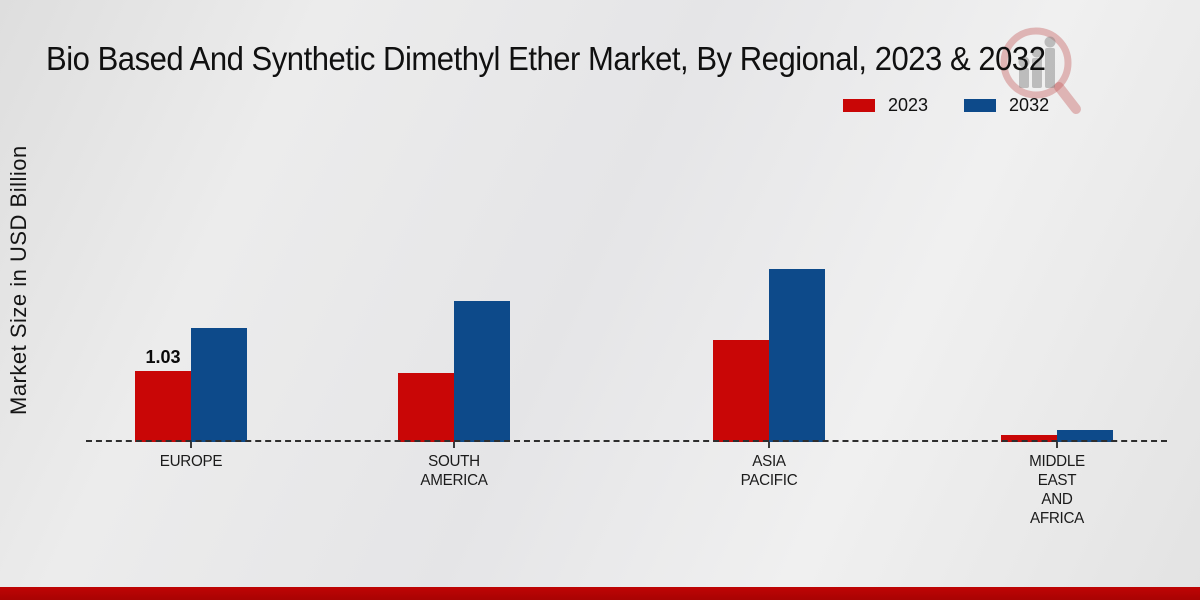 This screenshot has height=600, width=1200. I want to click on category-label-middle-east-and-africa: MIDDLE EAST AND AFRICA, so click(1057, 490).